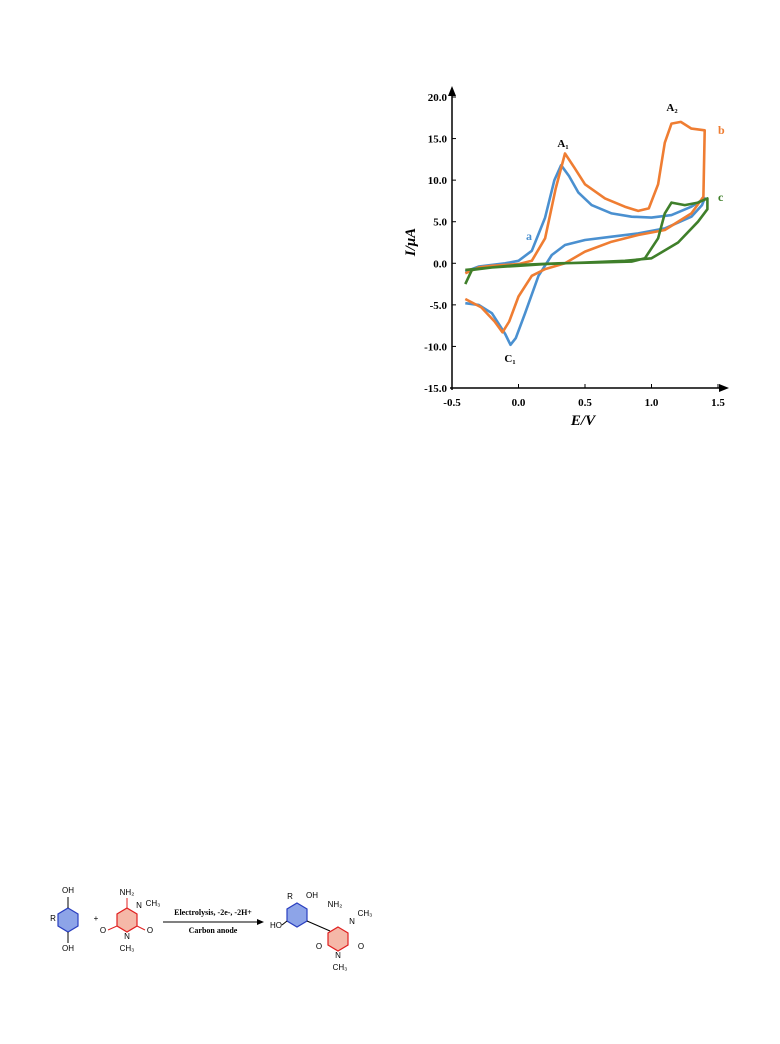 The image size is (780, 1044). Describe the element at coordinates (435, 389) in the screenshot. I see `y-tick-label: -15.0` at that location.